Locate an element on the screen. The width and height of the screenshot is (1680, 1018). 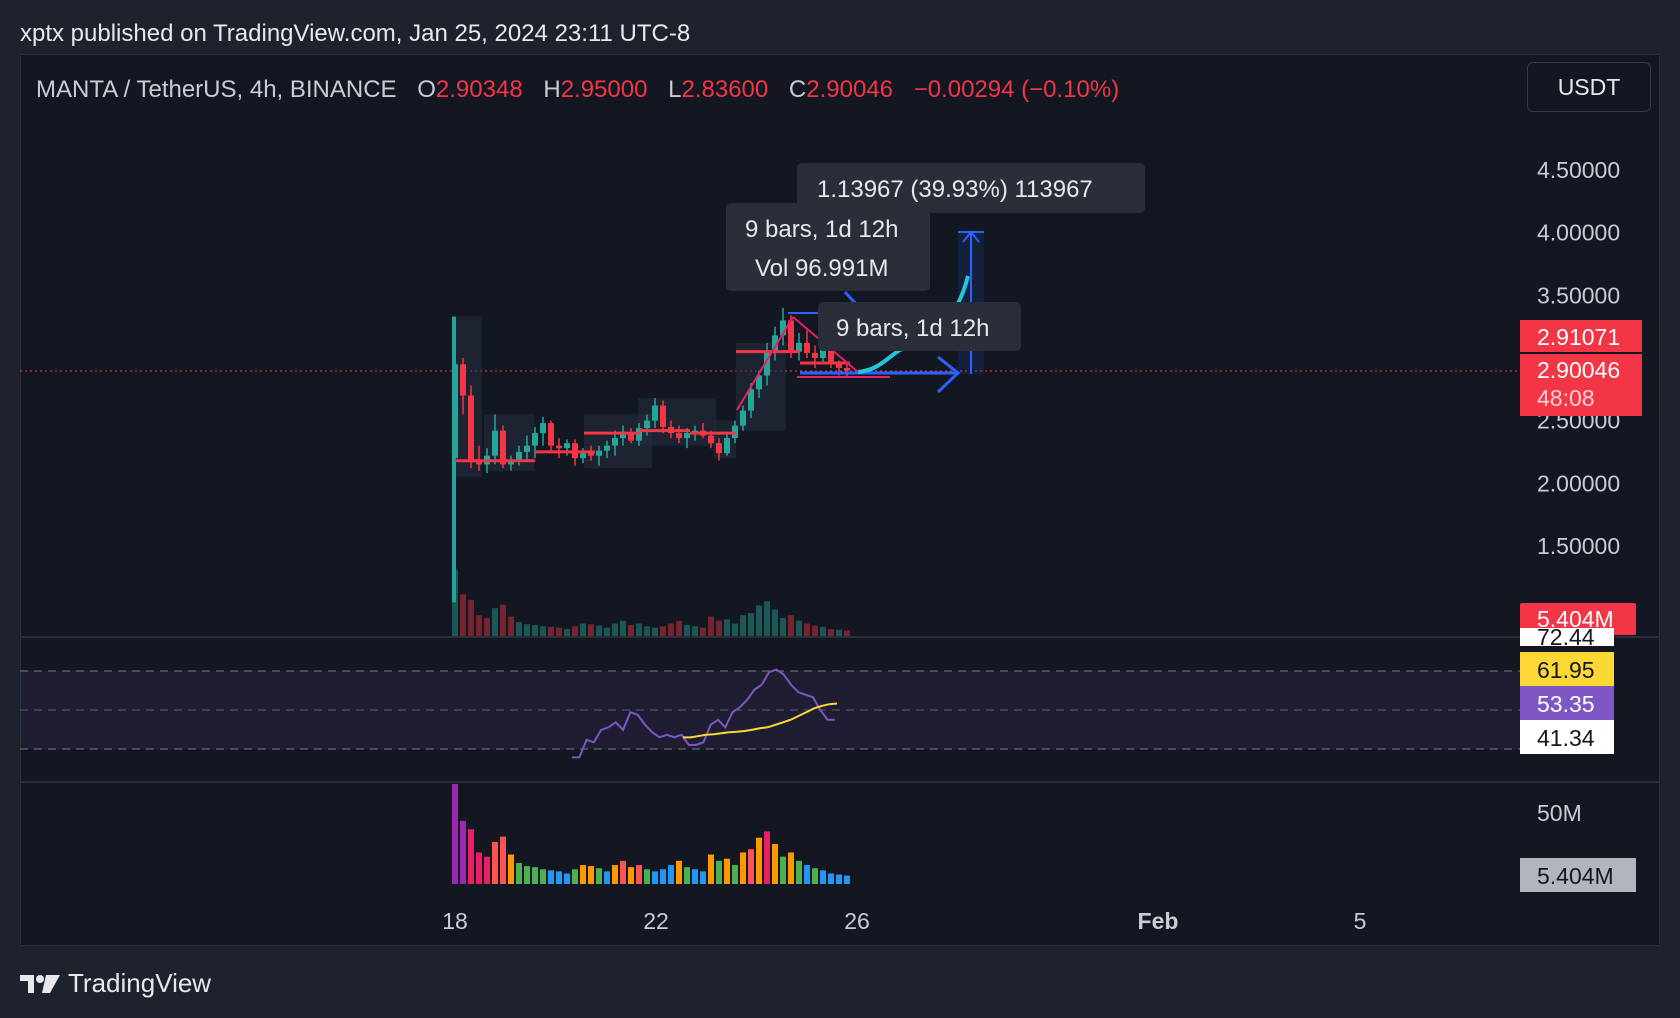
rsi-line is located at coordinates (703, 713).